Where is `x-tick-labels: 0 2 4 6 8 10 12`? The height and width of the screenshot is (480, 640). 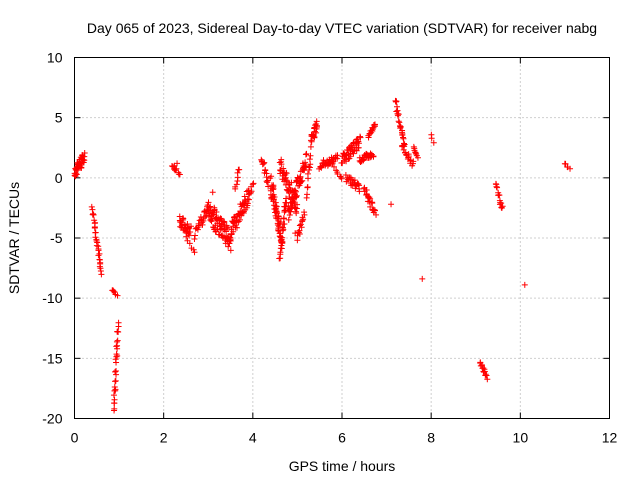 x-tick-labels: 0 2 4 6 8 10 12 is located at coordinates (344, 438).